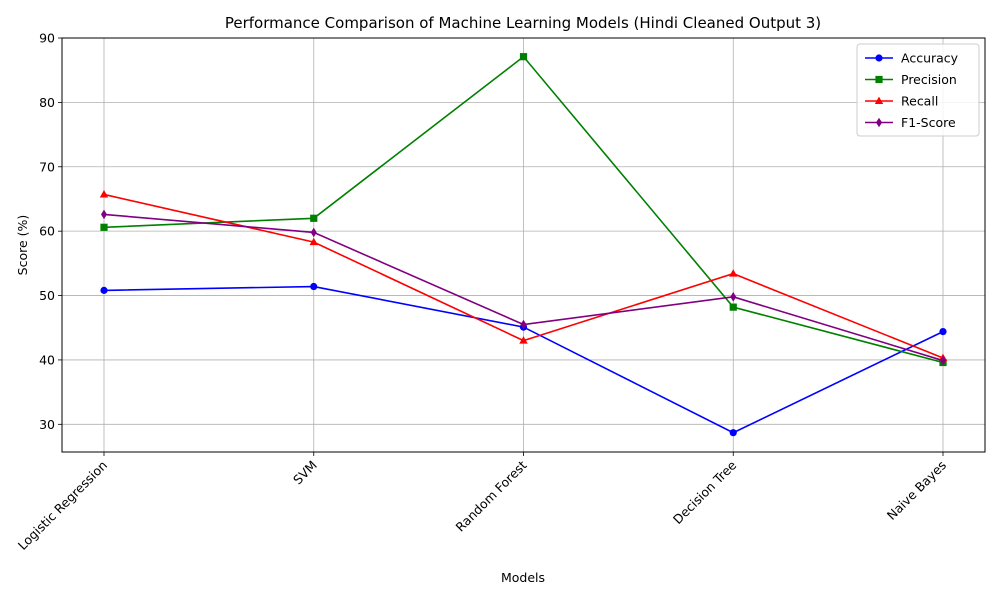 The width and height of the screenshot is (1000, 600). I want to click on x-tick-label: Random Forest, so click(490, 495).